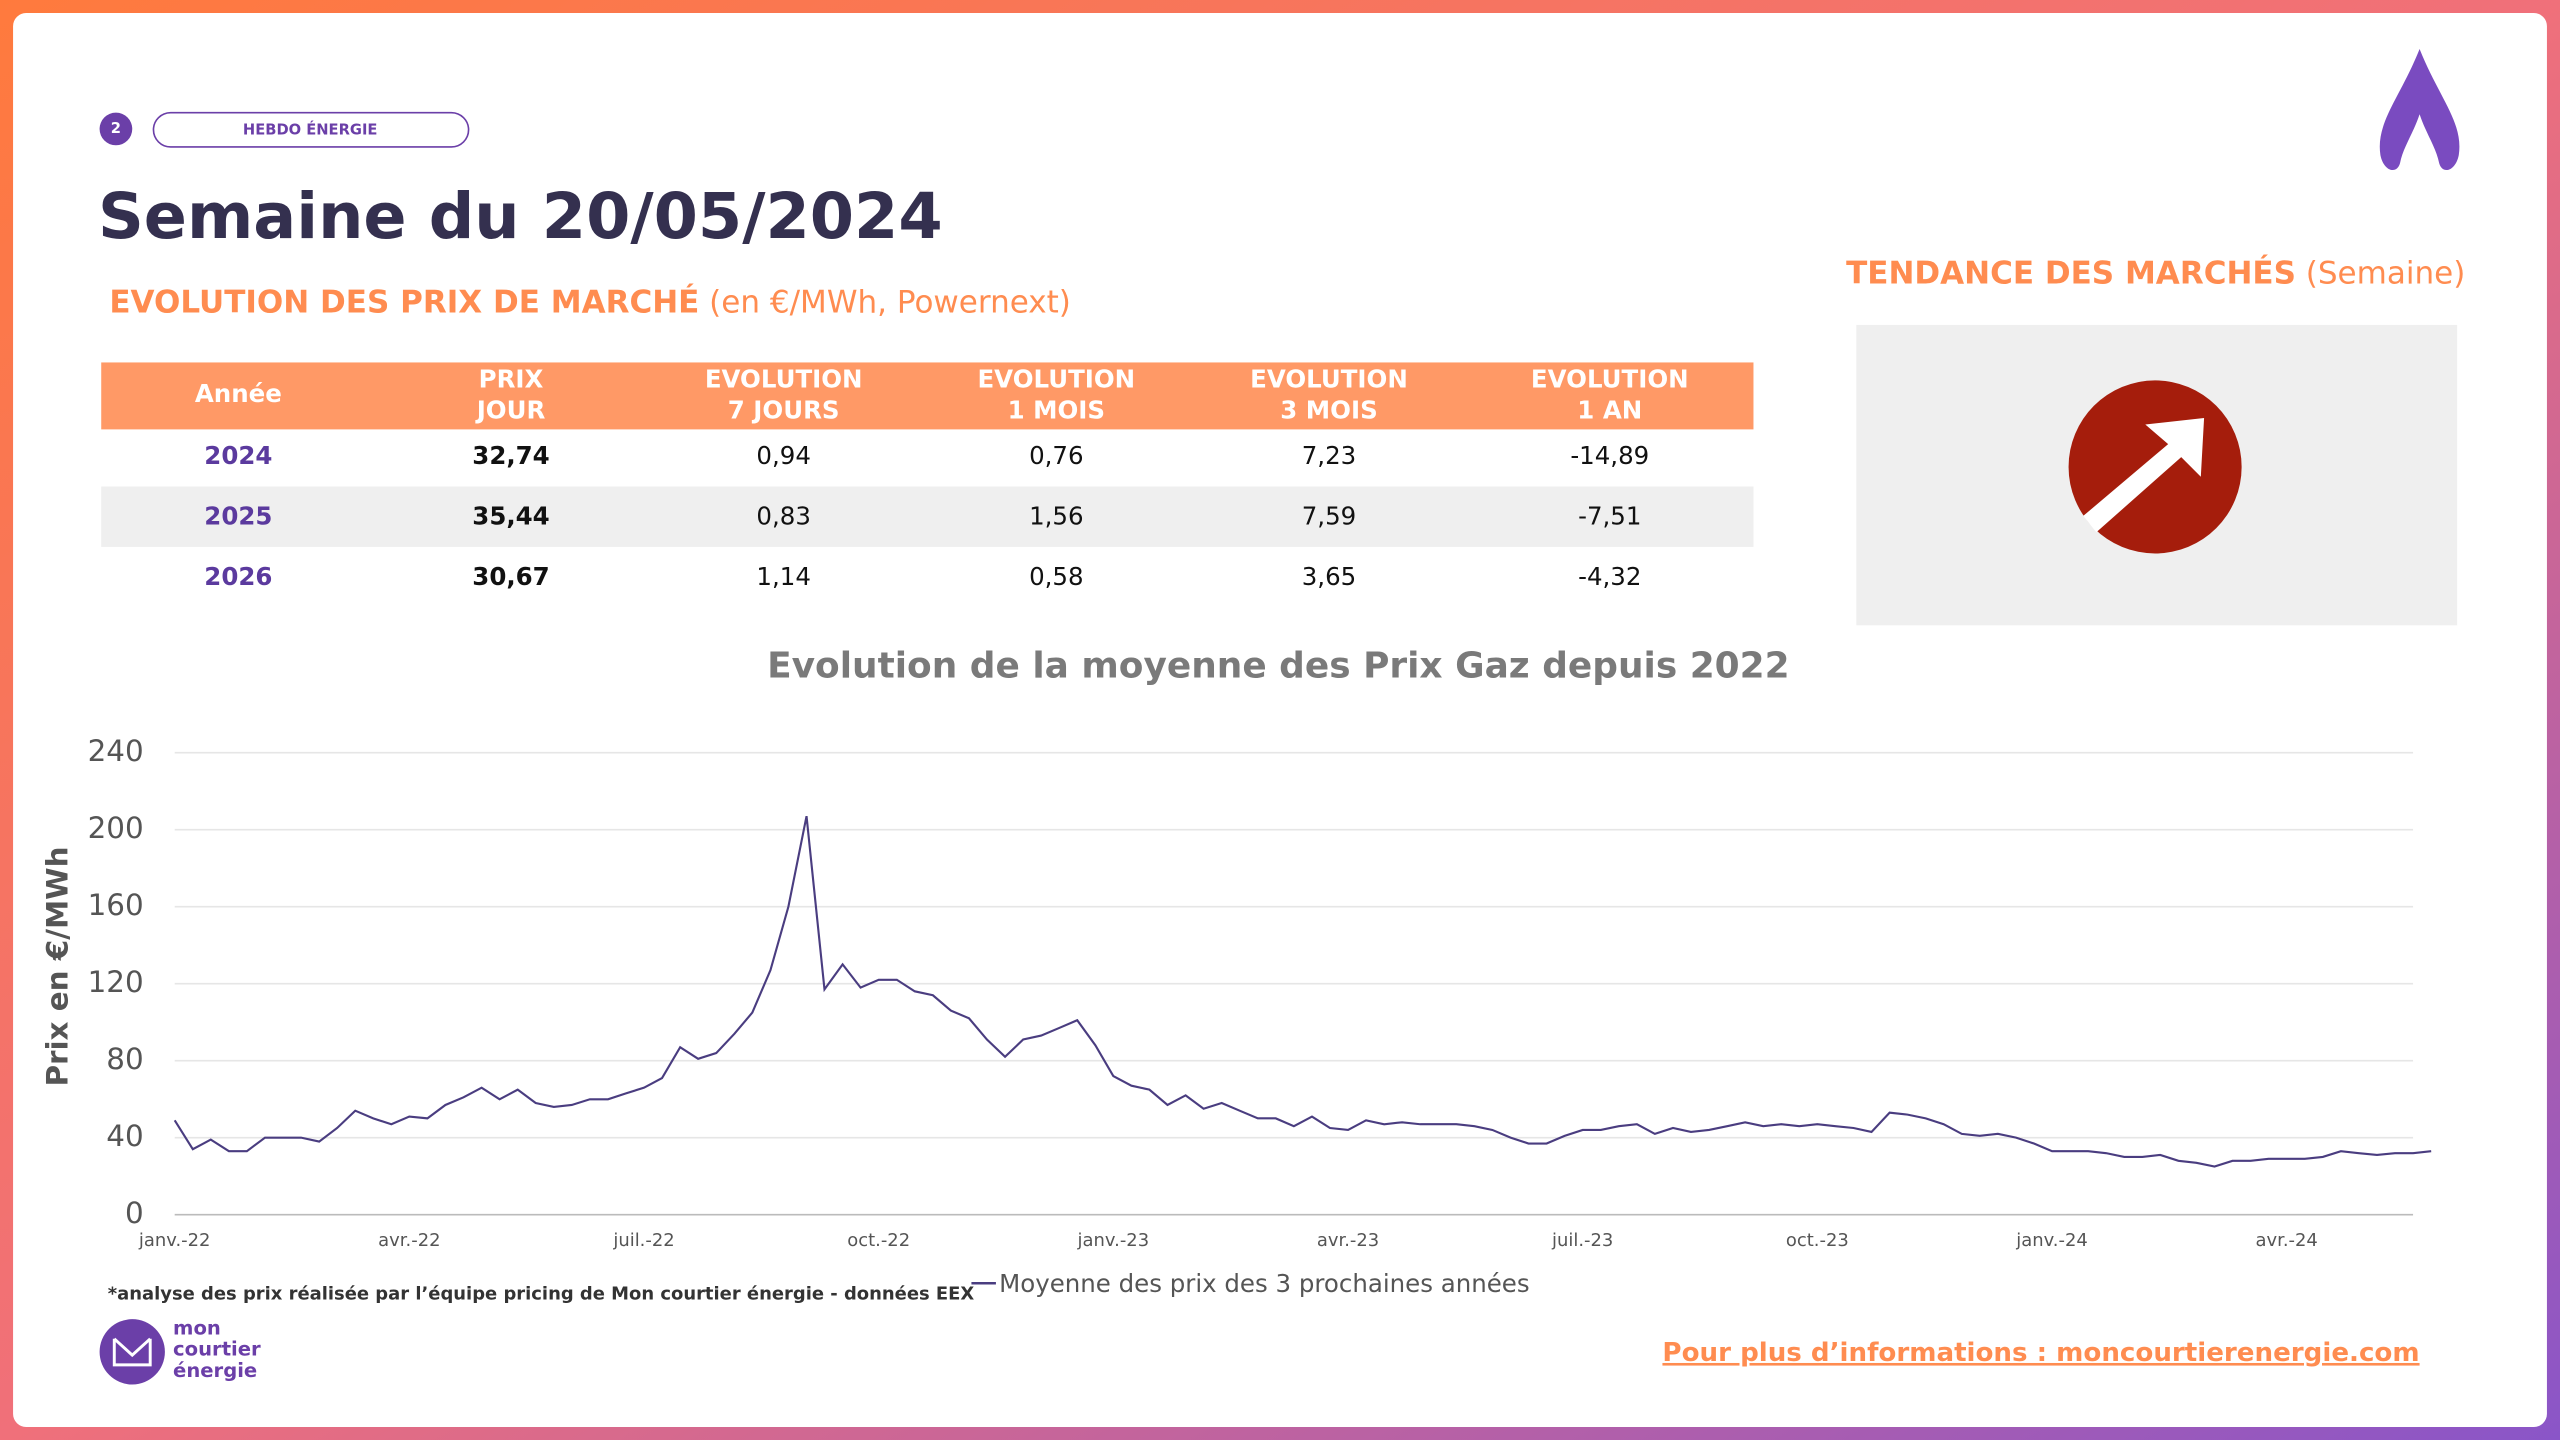  Describe the element at coordinates (520, 217) in the screenshot. I see `title: Semaine du 20/05/2024` at that location.